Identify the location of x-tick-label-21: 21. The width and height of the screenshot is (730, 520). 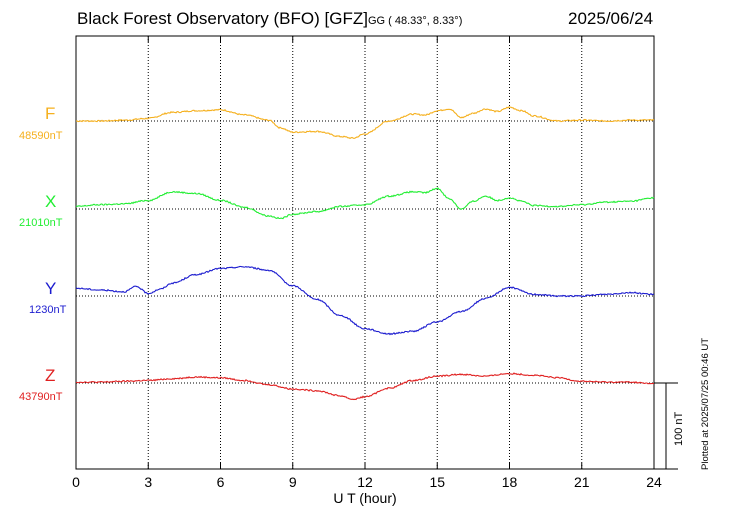
(582, 482).